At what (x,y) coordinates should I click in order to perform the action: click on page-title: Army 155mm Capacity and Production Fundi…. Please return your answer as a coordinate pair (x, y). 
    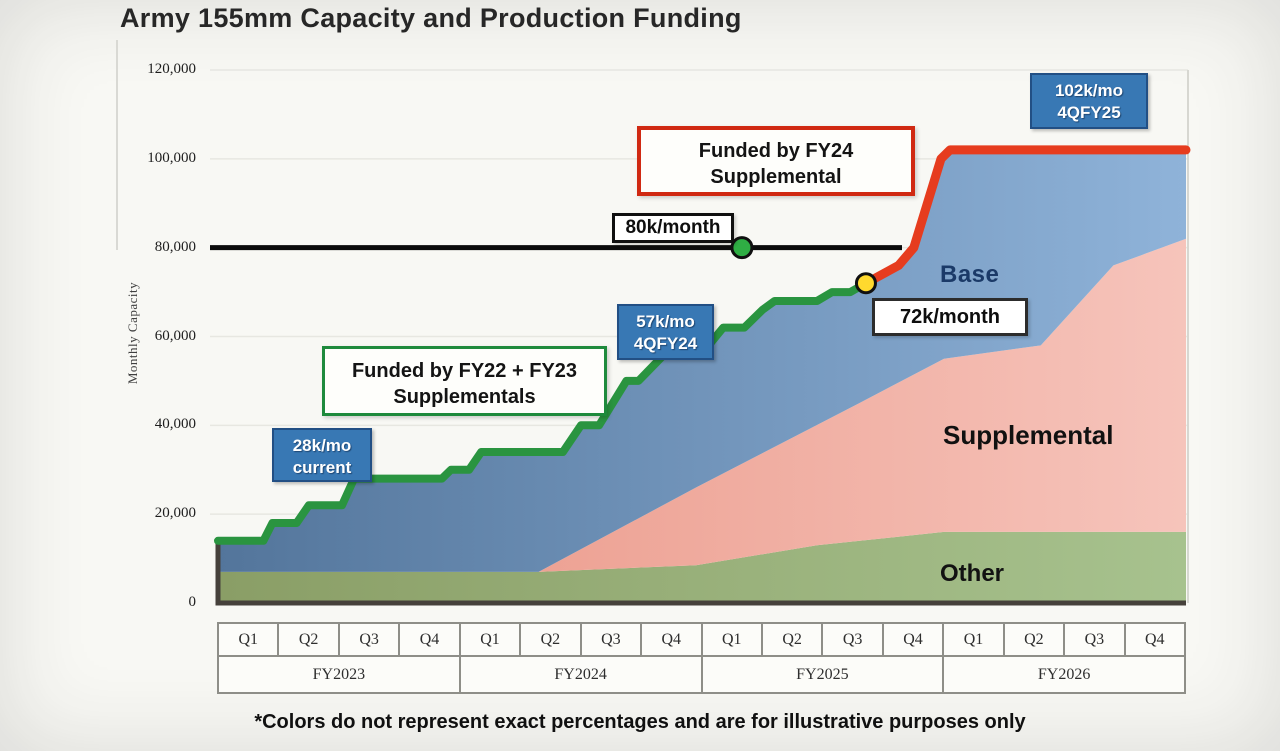
    Looking at the image, I should click on (431, 18).